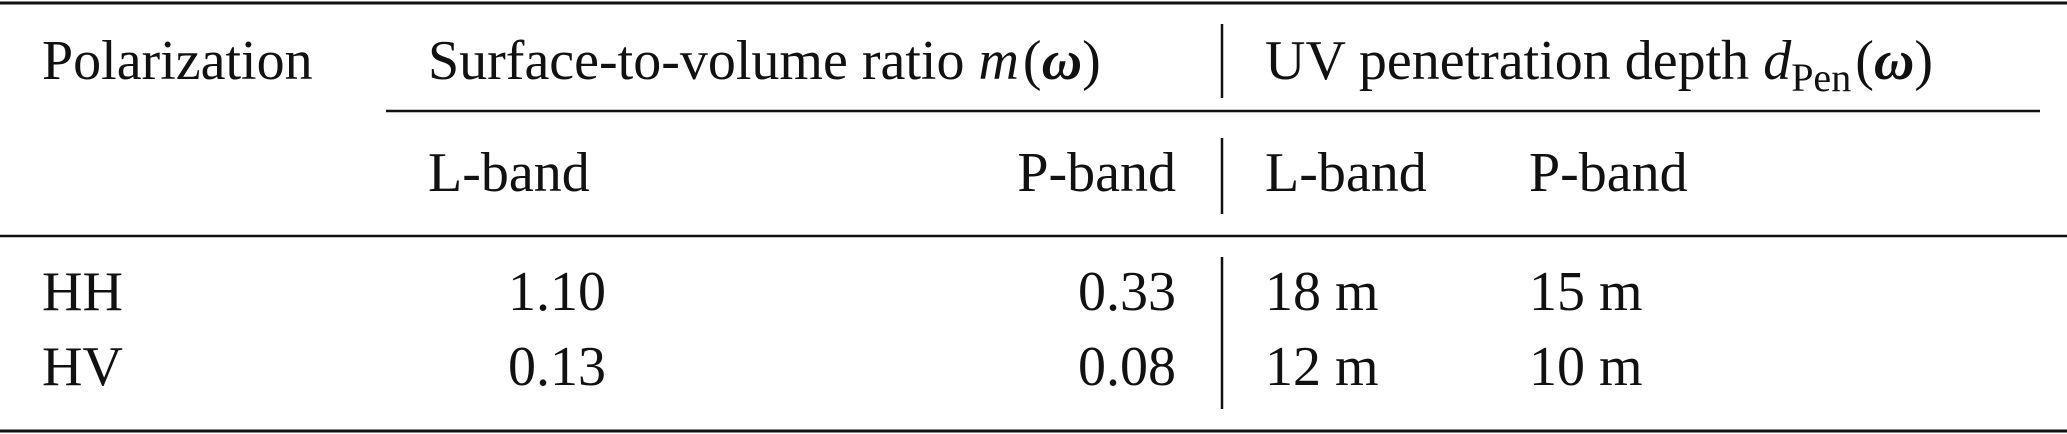 The height and width of the screenshot is (434, 2067). Describe the element at coordinates (1322, 292) in the screenshot. I see `cell: 18 m` at that location.